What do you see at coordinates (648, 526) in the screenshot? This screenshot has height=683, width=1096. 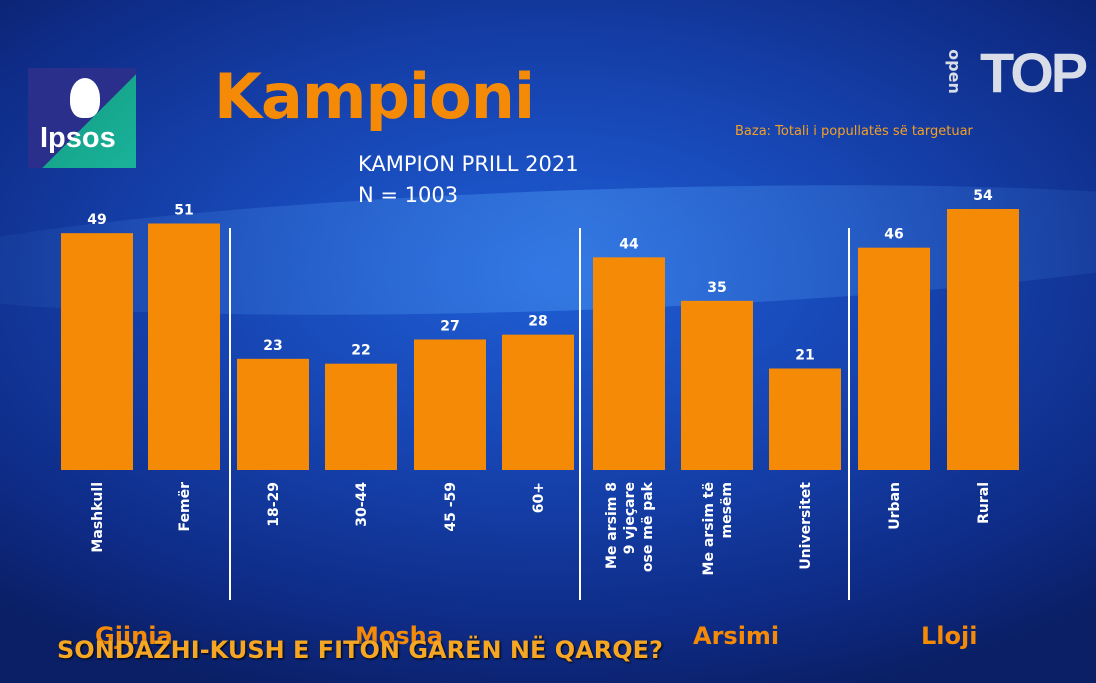 I see `category-label-line: ose më pak` at bounding box center [648, 526].